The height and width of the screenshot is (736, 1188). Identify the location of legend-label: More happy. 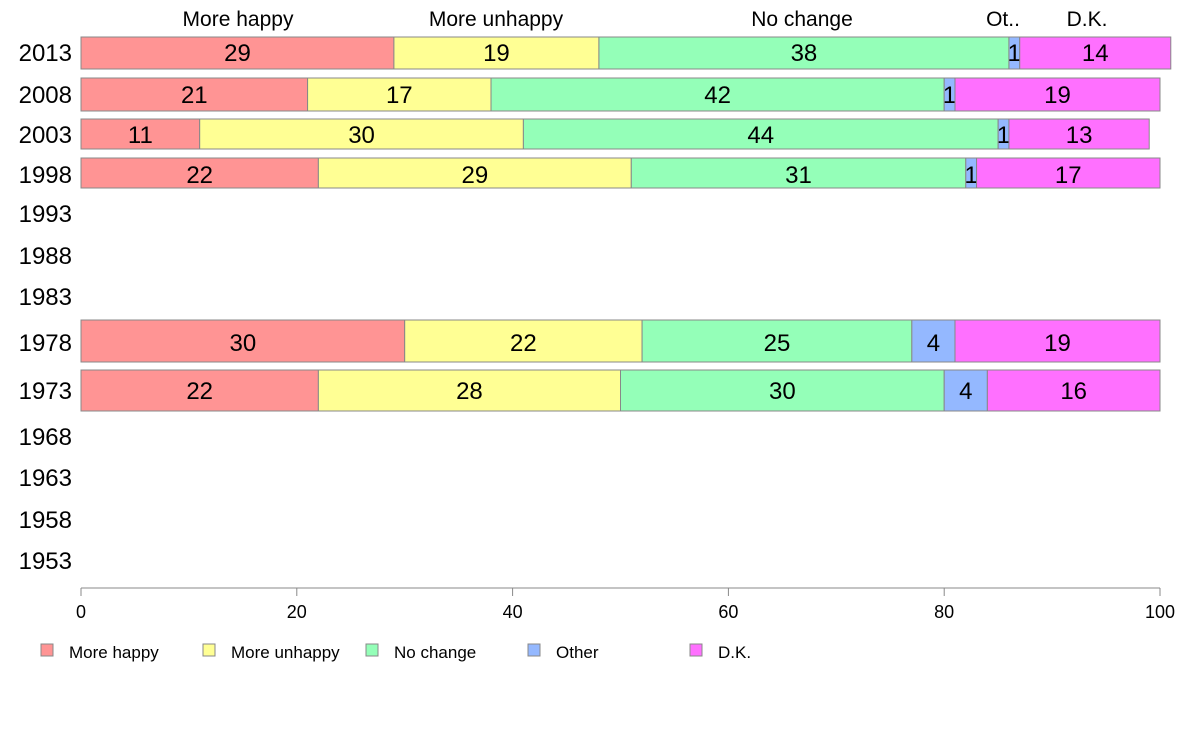
(114, 652).